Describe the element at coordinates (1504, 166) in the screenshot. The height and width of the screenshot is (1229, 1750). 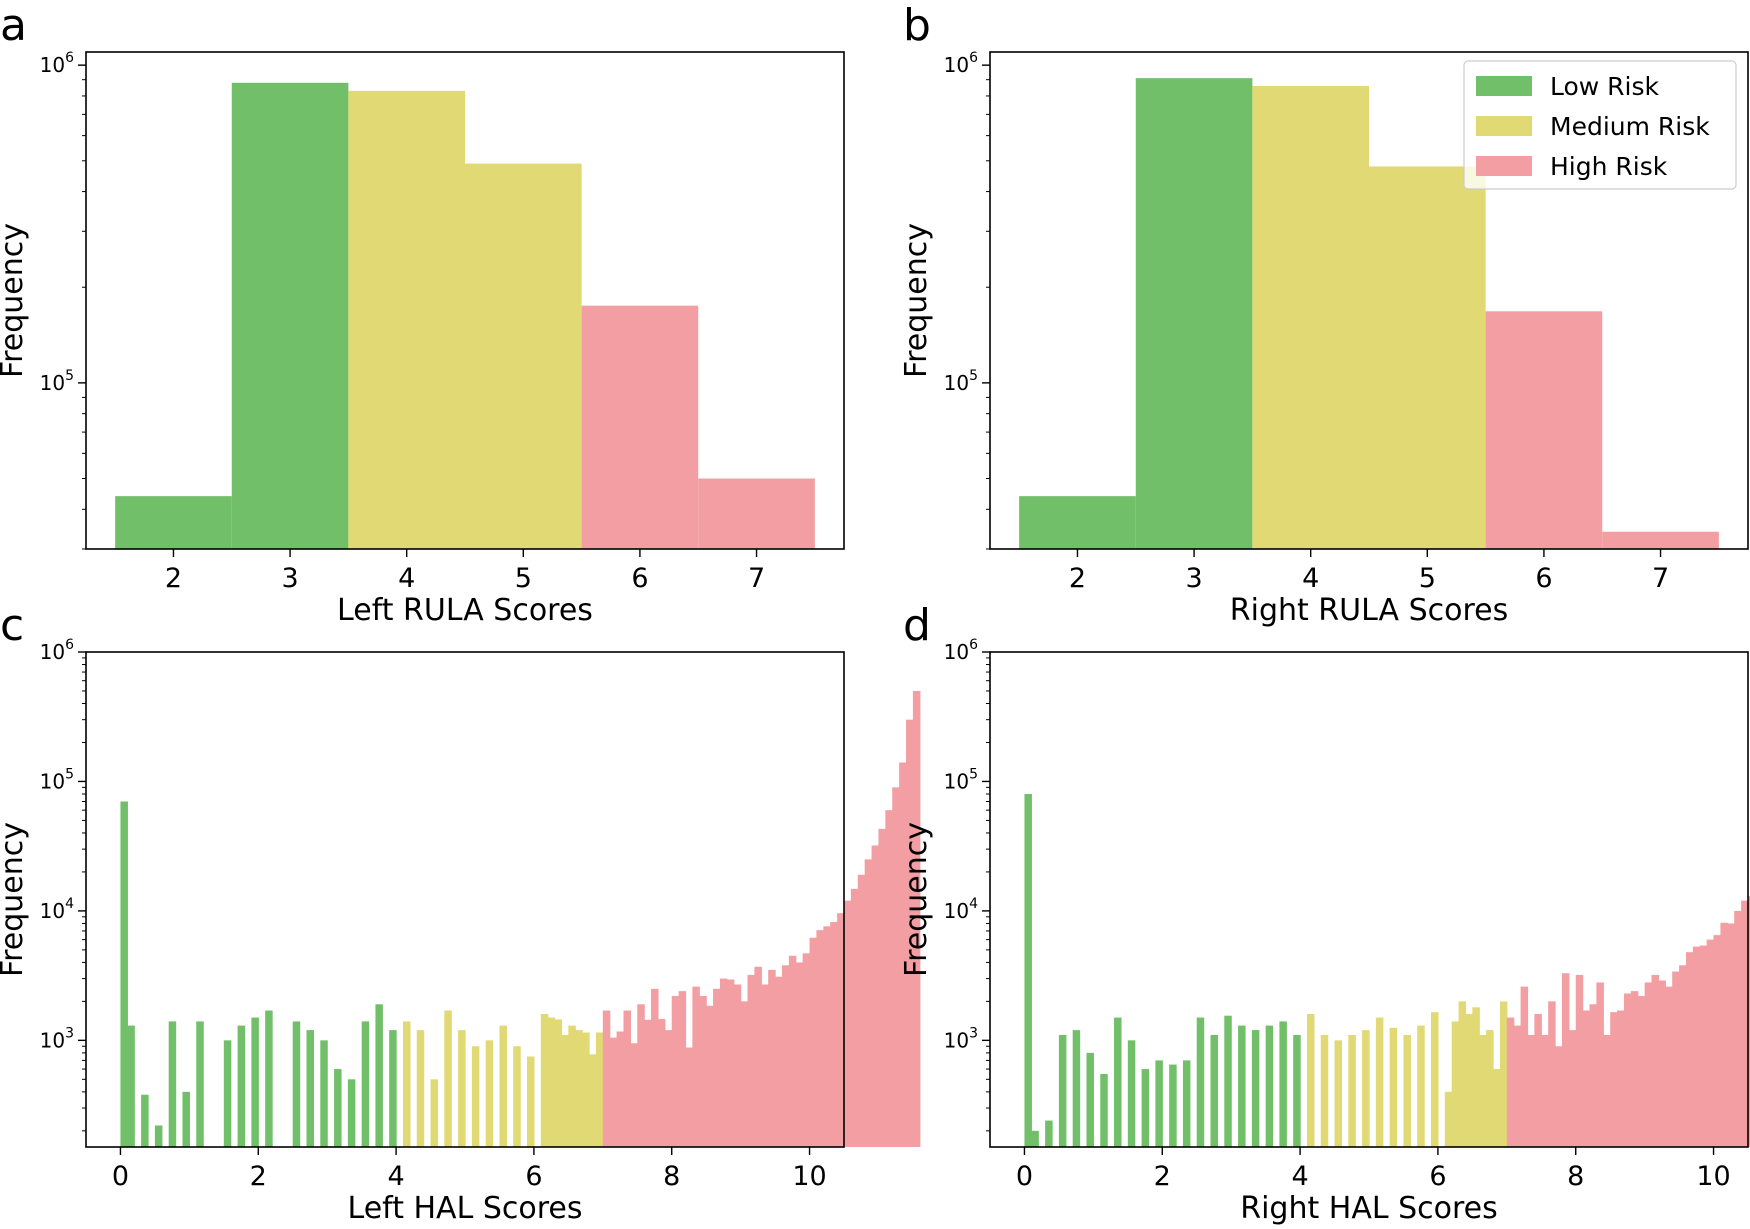
I see `legend-swatch` at that location.